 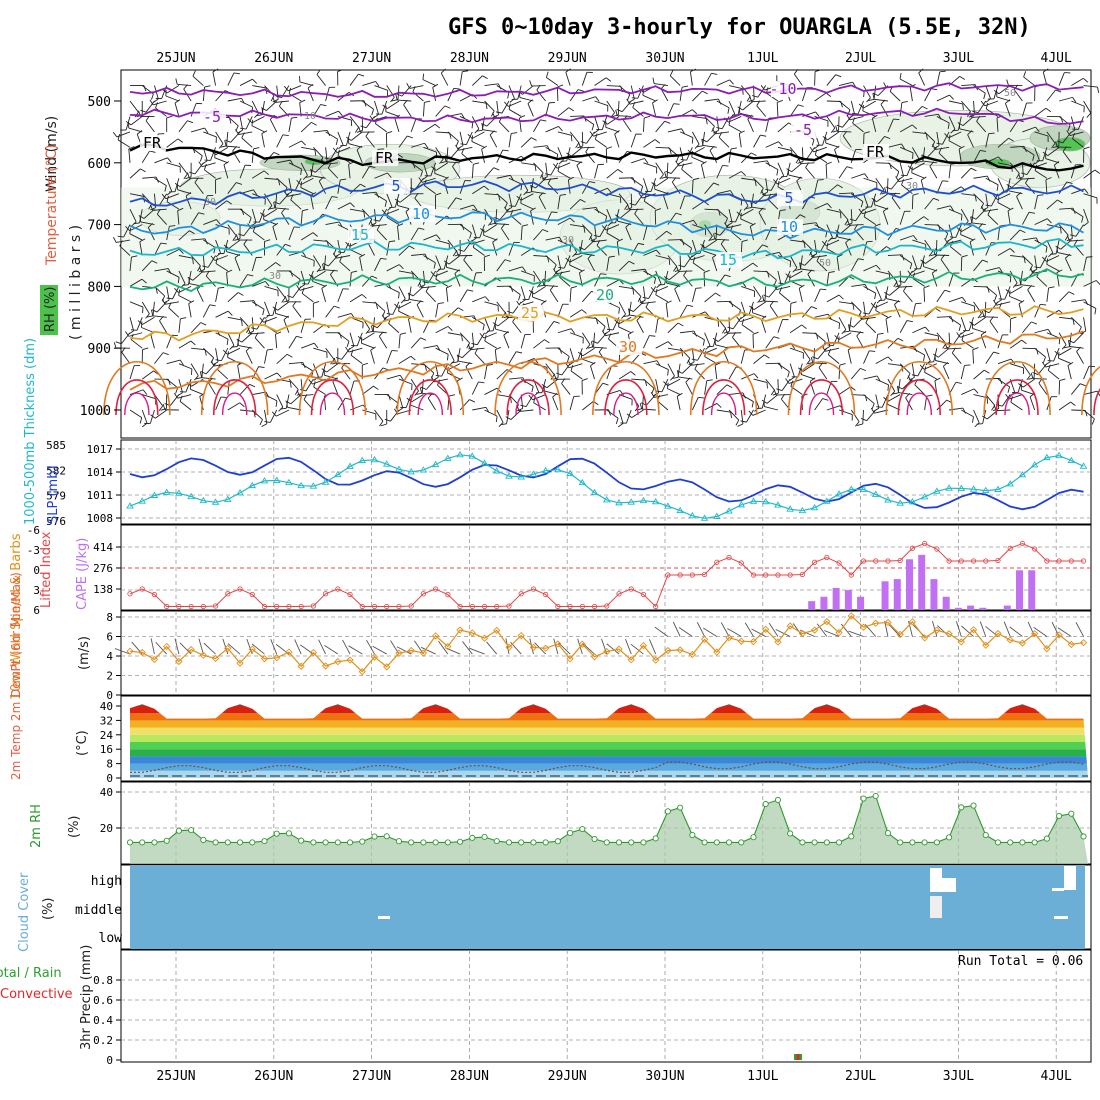 I want to click on slp-lines, so click(x=607, y=485).